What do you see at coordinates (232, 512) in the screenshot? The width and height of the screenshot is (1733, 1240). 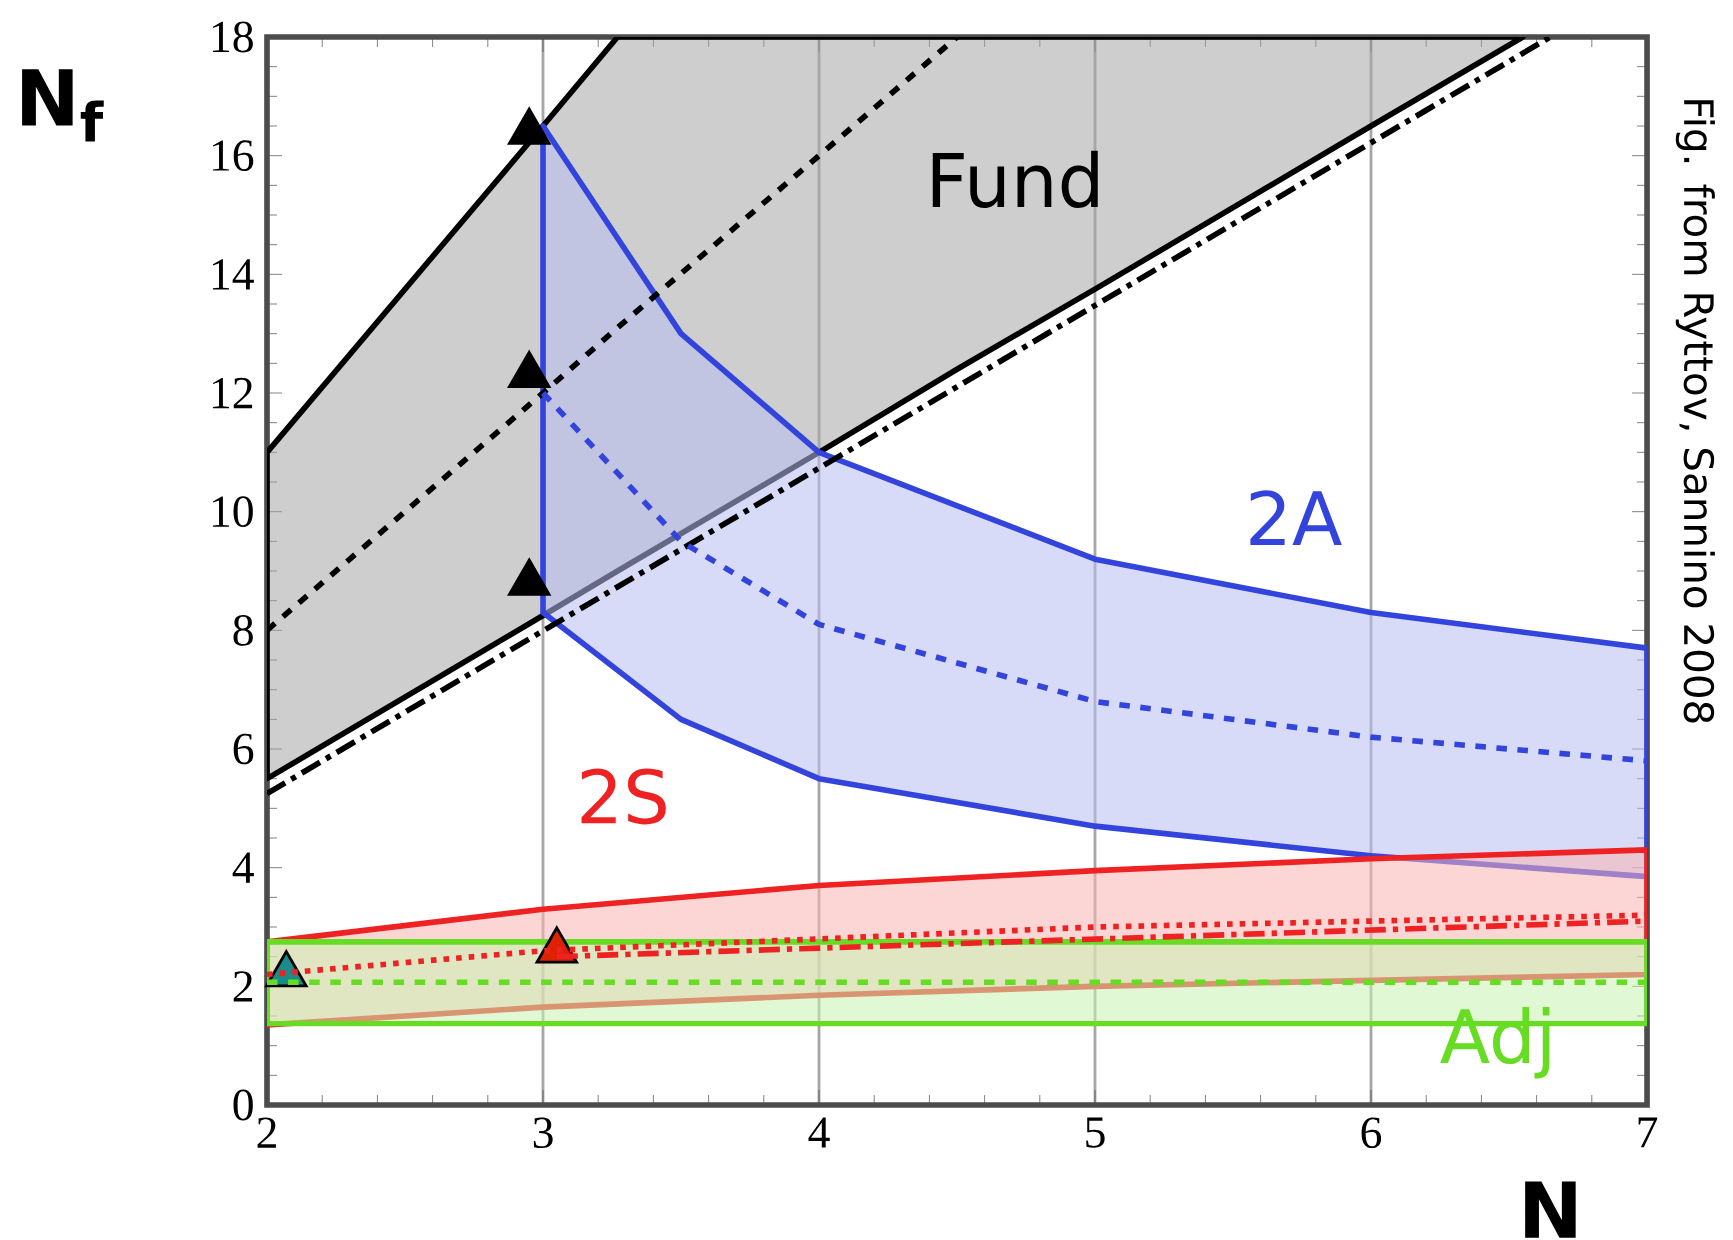 I see `y-tick-label: 10` at bounding box center [232, 512].